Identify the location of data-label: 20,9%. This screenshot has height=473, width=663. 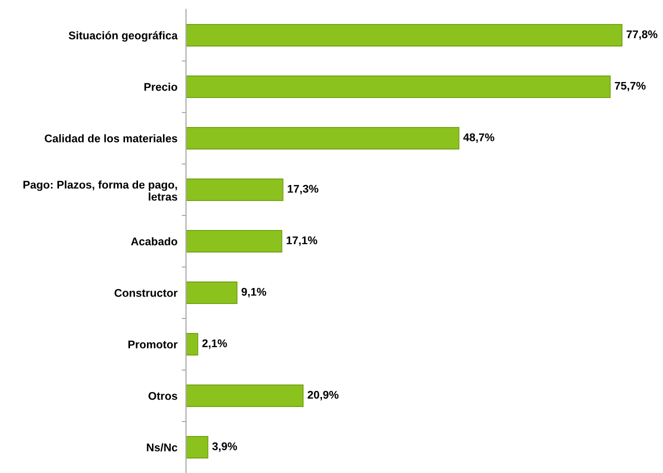
(323, 395).